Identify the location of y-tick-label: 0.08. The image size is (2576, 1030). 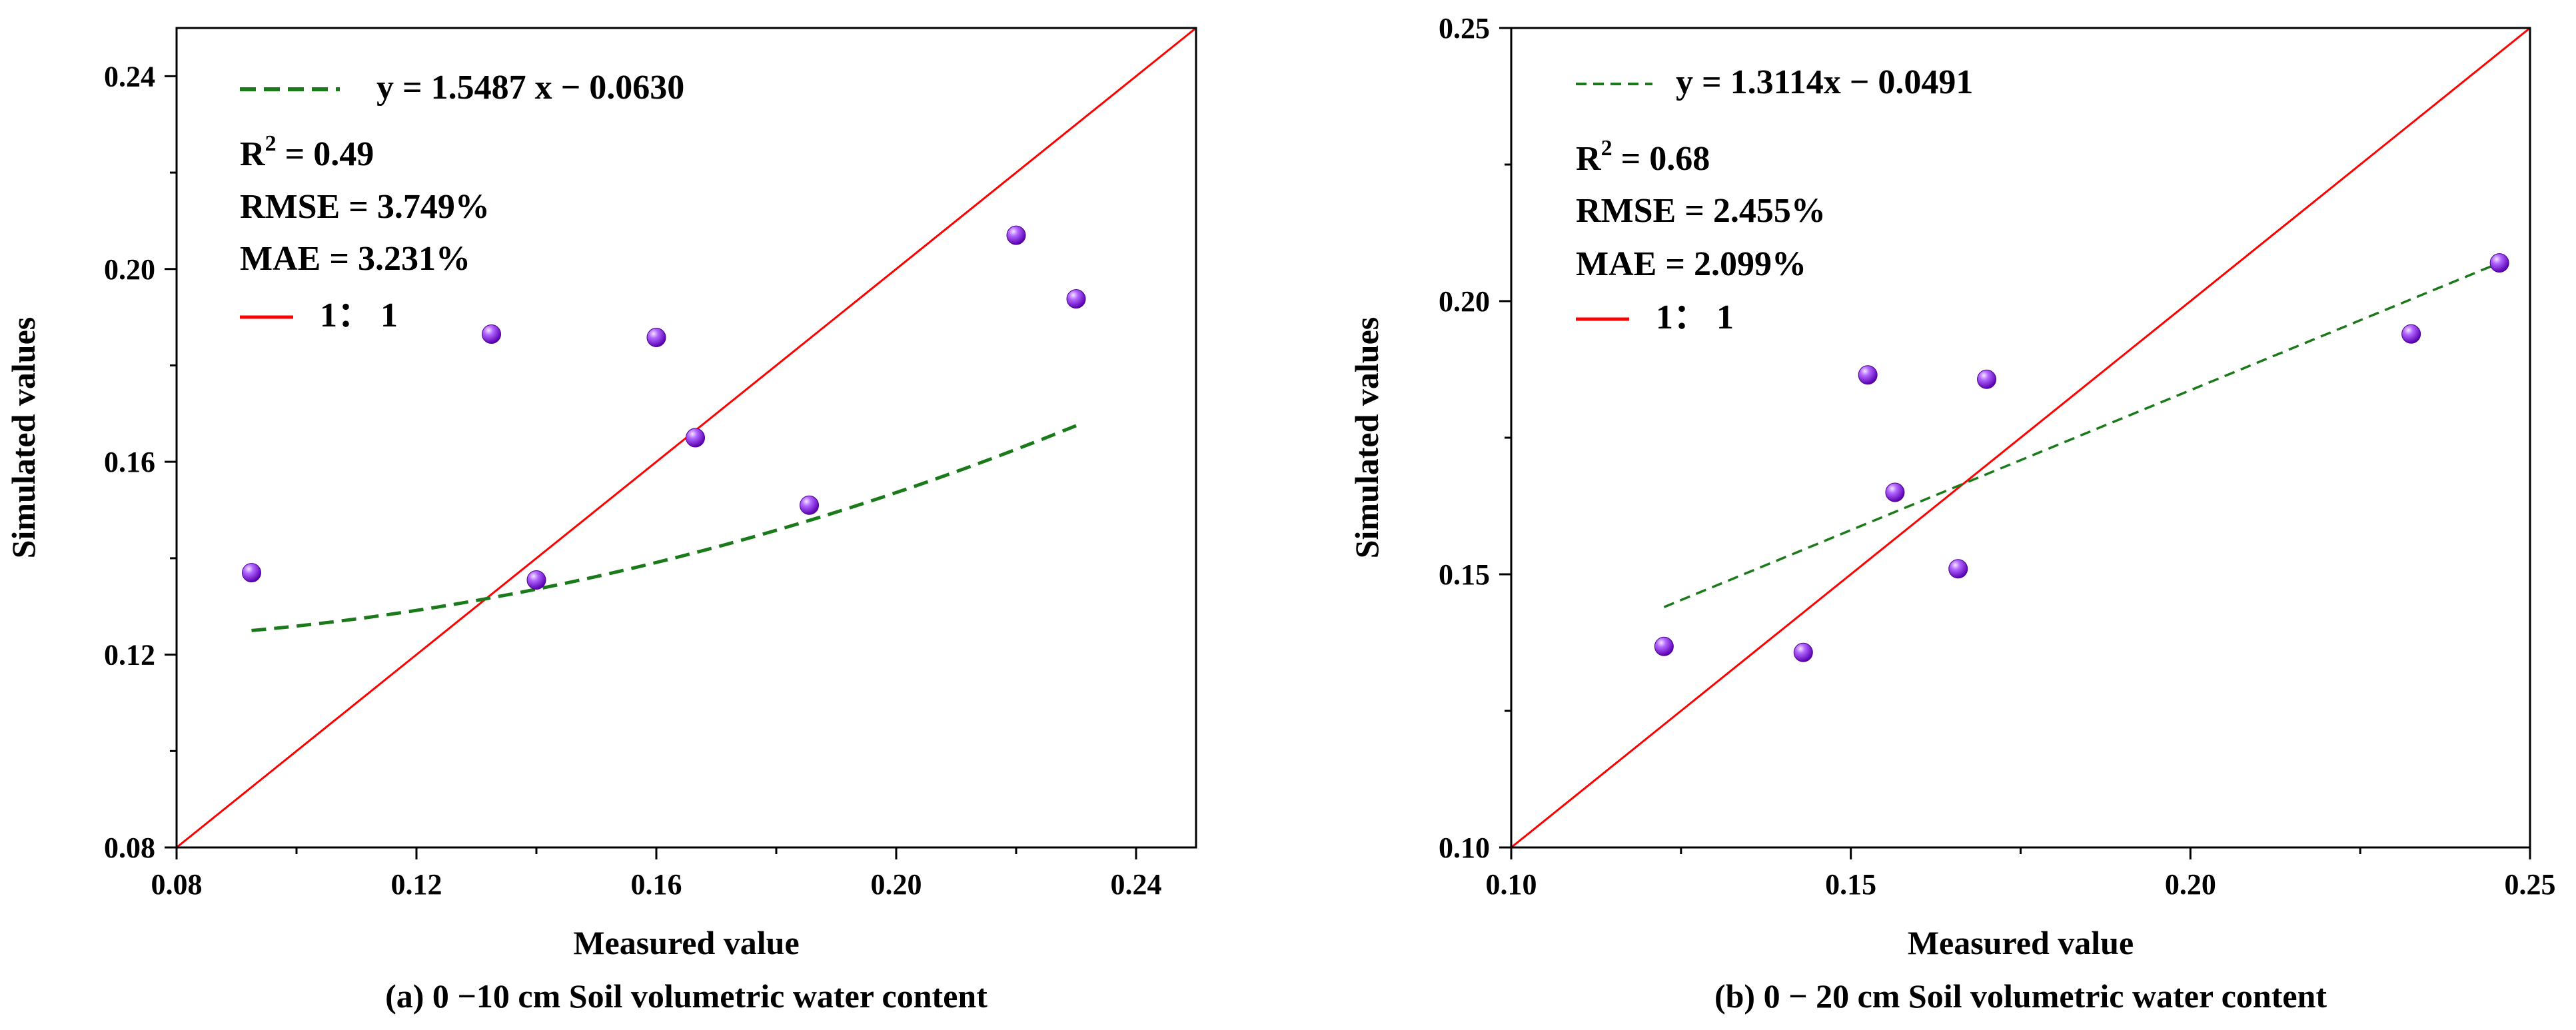
(129, 848).